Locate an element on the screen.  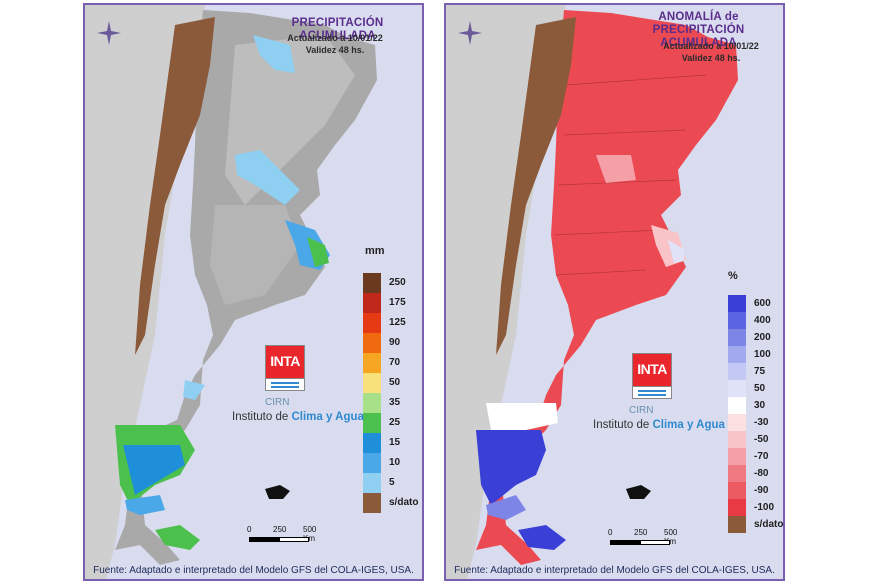
legend-label: -50 is located at coordinates (761, 439).